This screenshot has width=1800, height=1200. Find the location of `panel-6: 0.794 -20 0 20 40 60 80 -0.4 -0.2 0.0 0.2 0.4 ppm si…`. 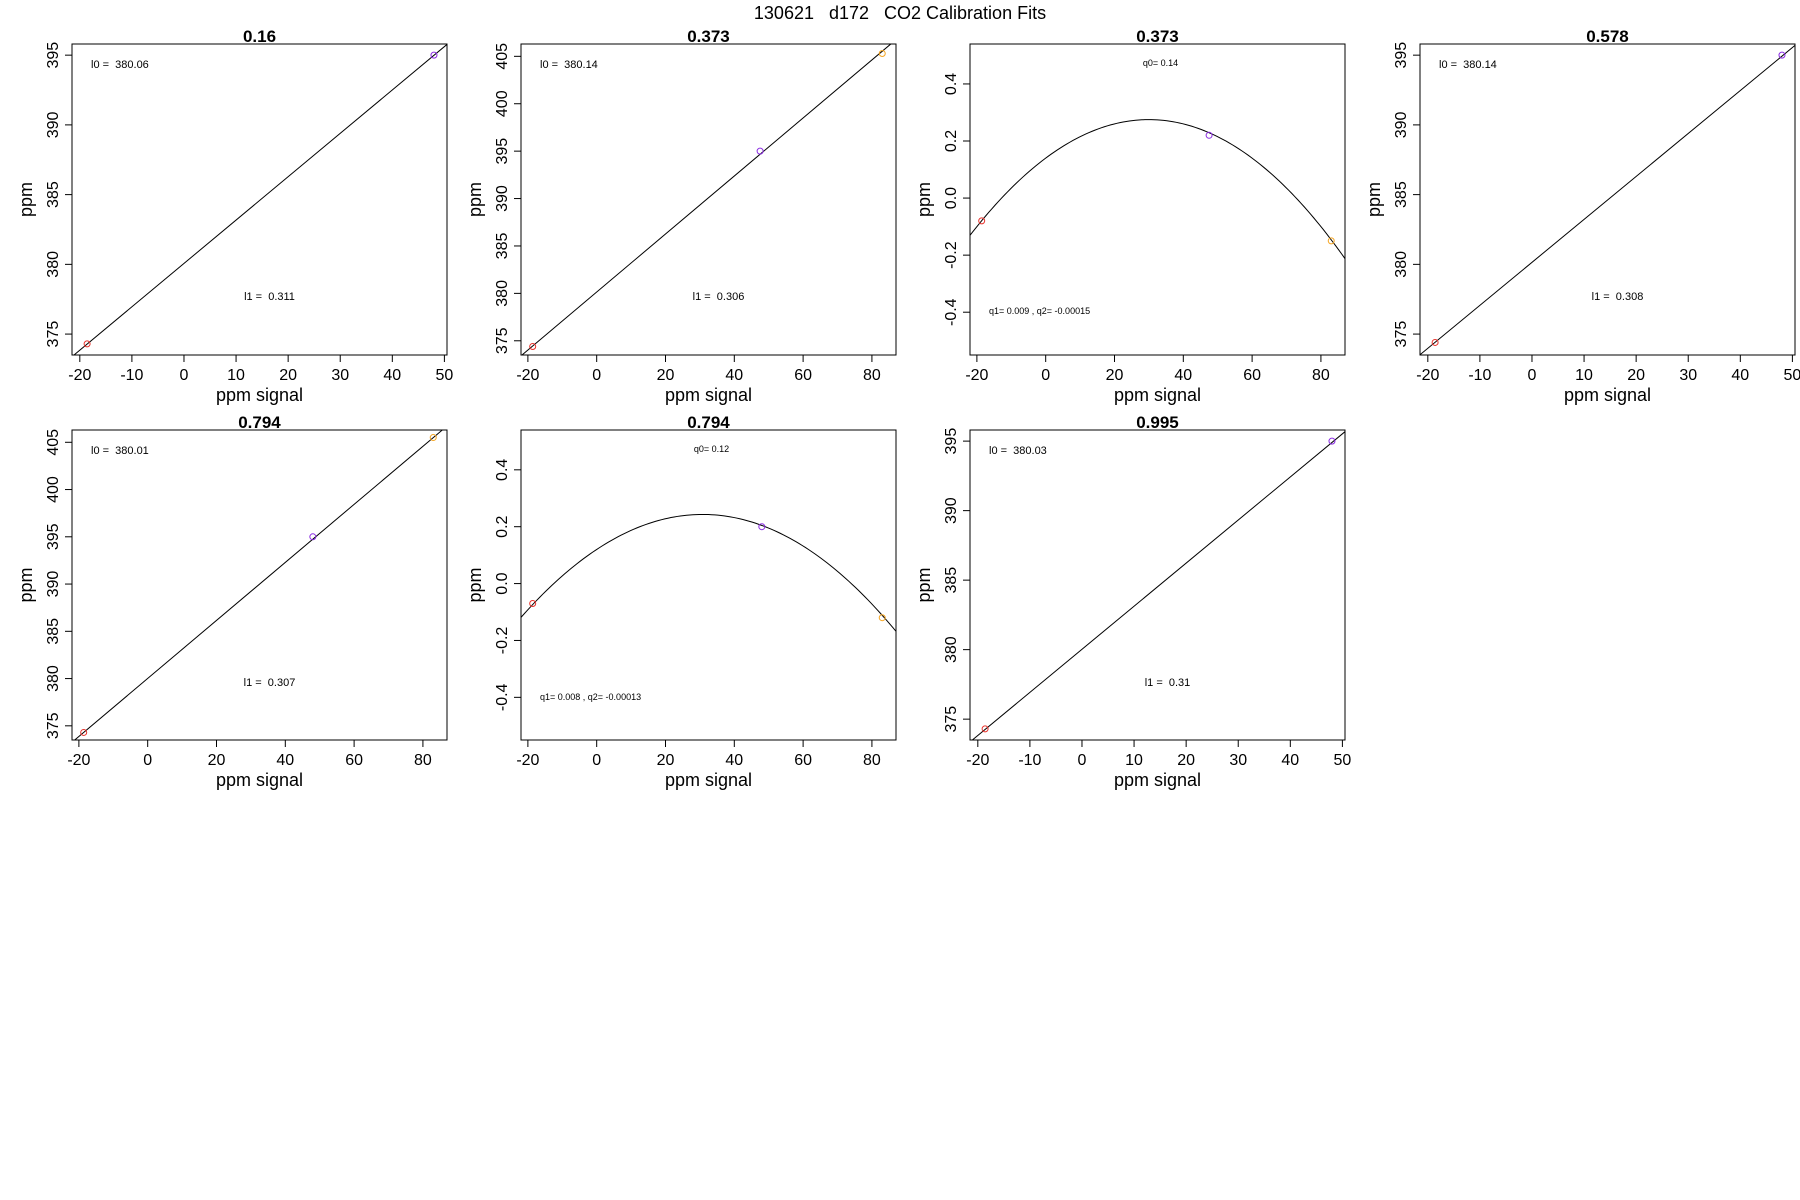

panel-6: 0.794 -20 0 20 40 60 80 -0.4 -0.2 0.0 0.2 0.4 ppm si… is located at coordinates (681, 601).